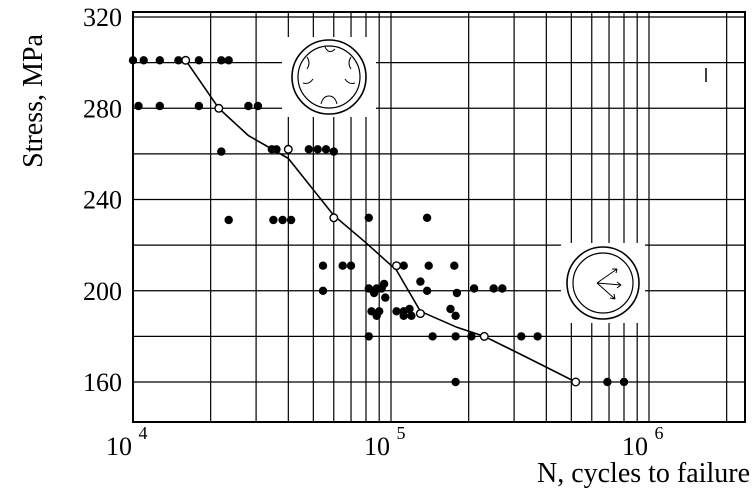 This screenshot has width=752, height=493. I want to click on y-axis-label: Stress, MPa, so click(33, 101).